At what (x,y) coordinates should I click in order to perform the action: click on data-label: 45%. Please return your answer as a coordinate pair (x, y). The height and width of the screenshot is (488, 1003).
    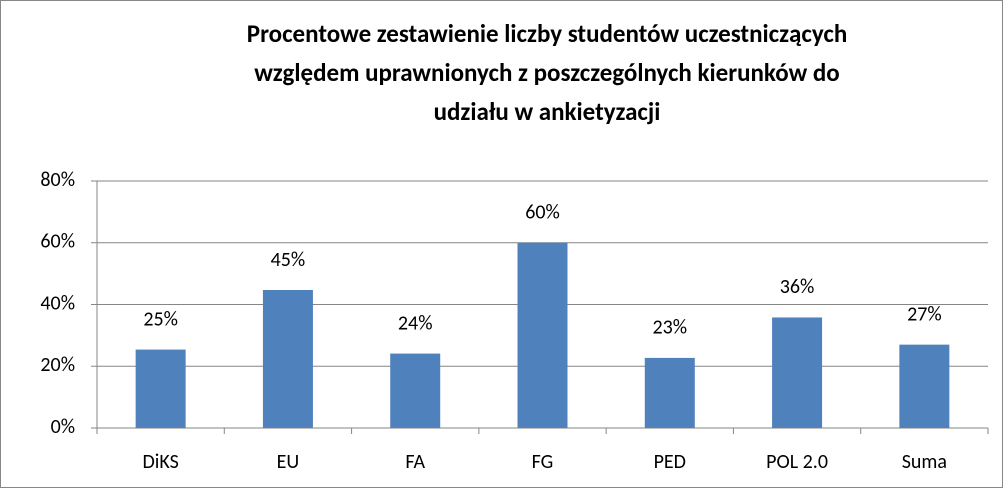
    Looking at the image, I should click on (288, 260).